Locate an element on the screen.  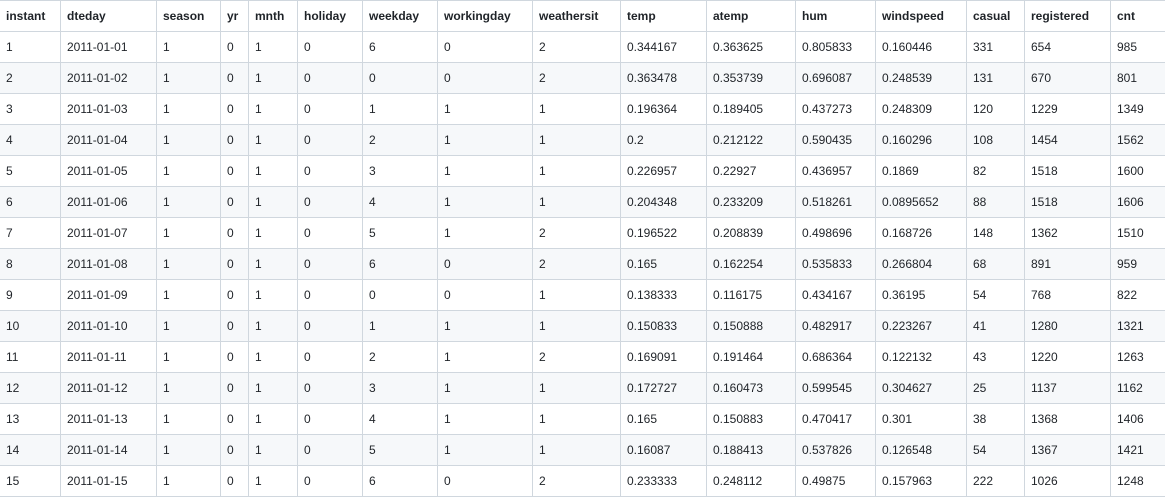
cell-hum: 0.696087 is located at coordinates (835, 78).